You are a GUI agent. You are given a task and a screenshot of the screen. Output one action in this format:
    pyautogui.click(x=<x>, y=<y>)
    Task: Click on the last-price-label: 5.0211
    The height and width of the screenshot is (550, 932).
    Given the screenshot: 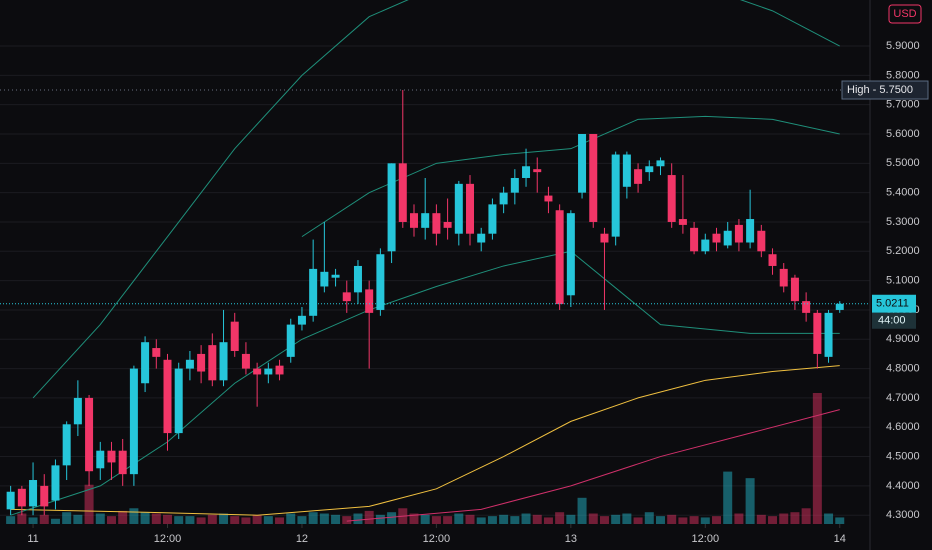 What is the action you would take?
    pyautogui.click(x=892, y=304)
    